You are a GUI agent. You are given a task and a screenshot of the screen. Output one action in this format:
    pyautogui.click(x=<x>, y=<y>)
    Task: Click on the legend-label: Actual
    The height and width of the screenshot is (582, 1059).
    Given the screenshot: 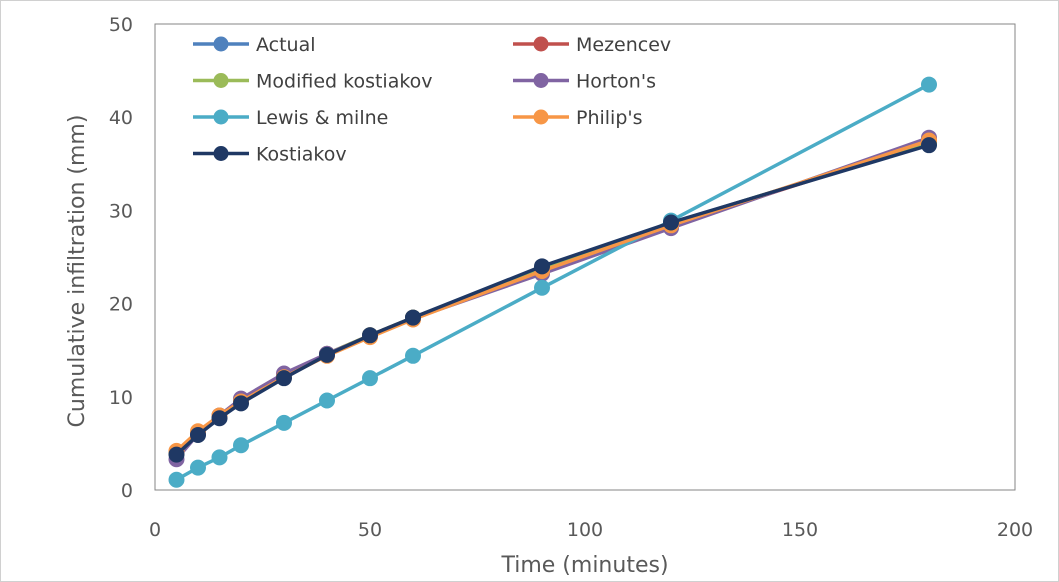 What is the action you would take?
    pyautogui.click(x=286, y=45)
    